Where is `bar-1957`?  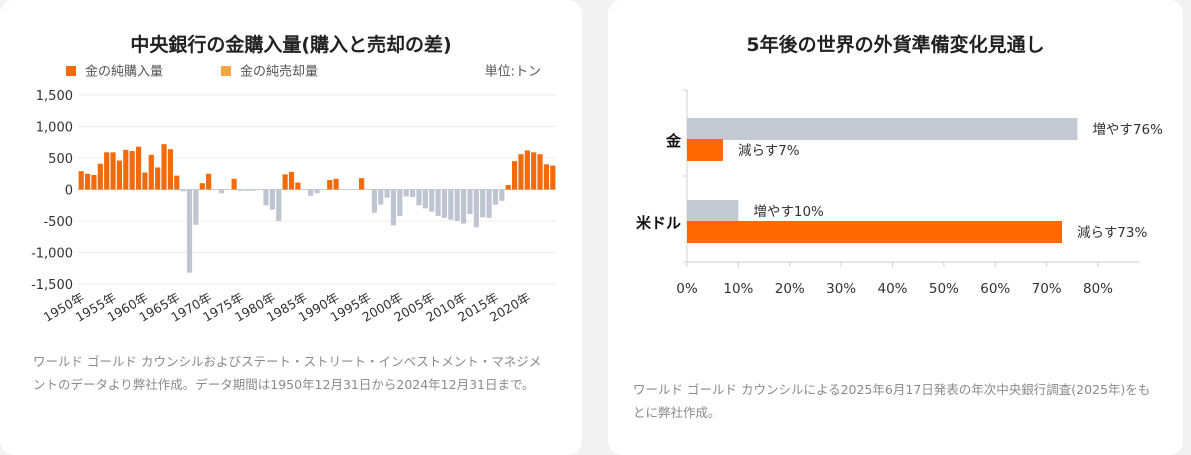 bar-1957 is located at coordinates (126, 169).